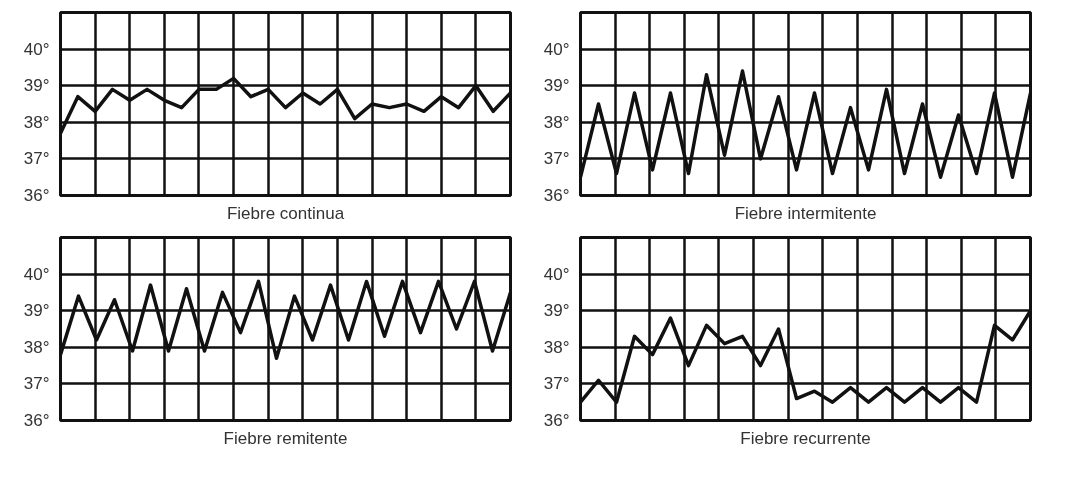 The height and width of the screenshot is (485, 1066). What do you see at coordinates (285, 213) in the screenshot?
I see `x-axis-title: Fiebre continua` at bounding box center [285, 213].